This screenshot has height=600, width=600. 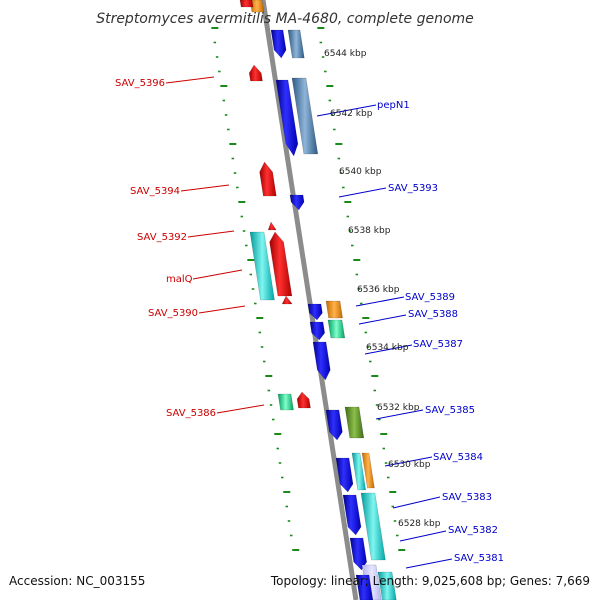 What do you see at coordinates (140, 83) in the screenshot?
I see `gene-label-sav-5396: SAV_5396` at bounding box center [140, 83].